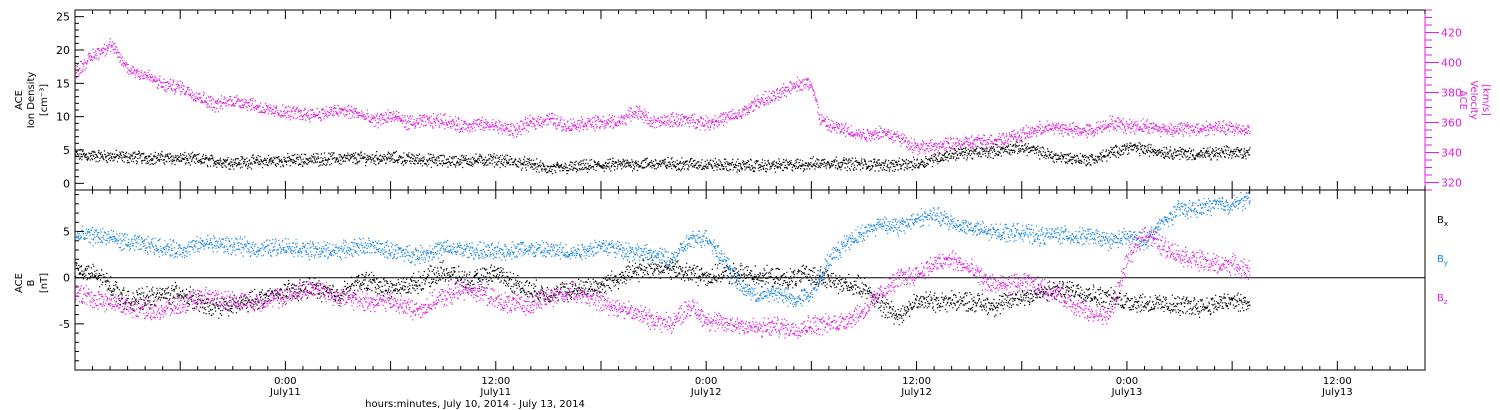  What do you see at coordinates (19, 100) in the screenshot?
I see `density-axis-label: ACE` at bounding box center [19, 100].